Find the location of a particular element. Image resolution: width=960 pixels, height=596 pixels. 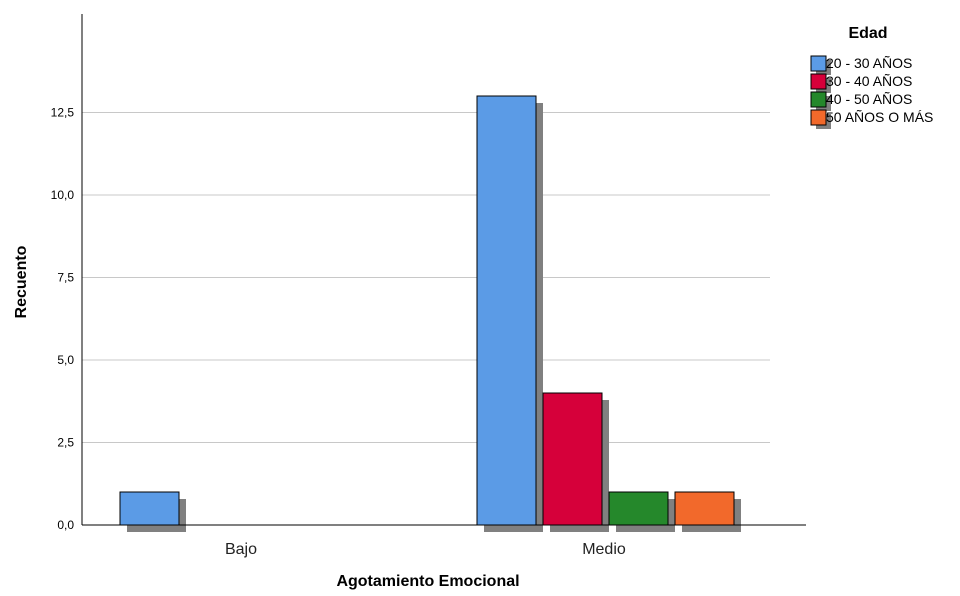

legend-label: 50 AÑOS O MÁS is located at coordinates (879, 117).